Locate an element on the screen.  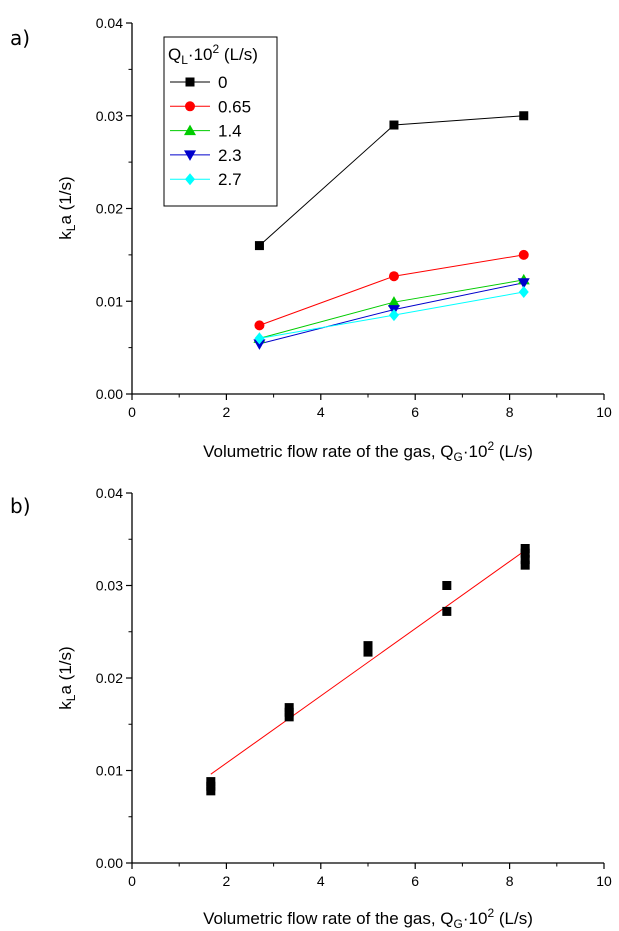
y-axis-title-b: kLa (1/s) is located at coordinates (67, 677).